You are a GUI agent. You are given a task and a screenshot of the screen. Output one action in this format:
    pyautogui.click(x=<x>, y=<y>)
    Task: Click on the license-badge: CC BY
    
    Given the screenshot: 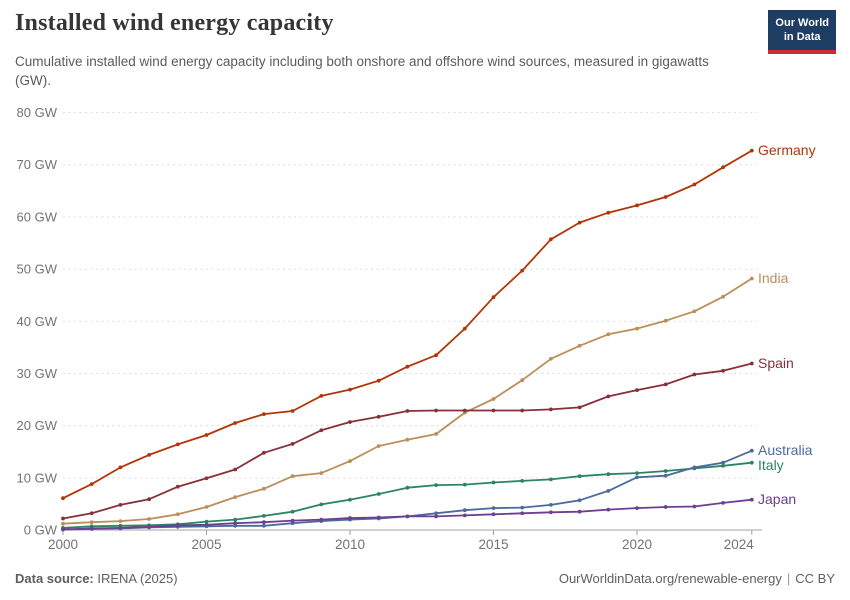 What is the action you would take?
    pyautogui.click(x=815, y=578)
    